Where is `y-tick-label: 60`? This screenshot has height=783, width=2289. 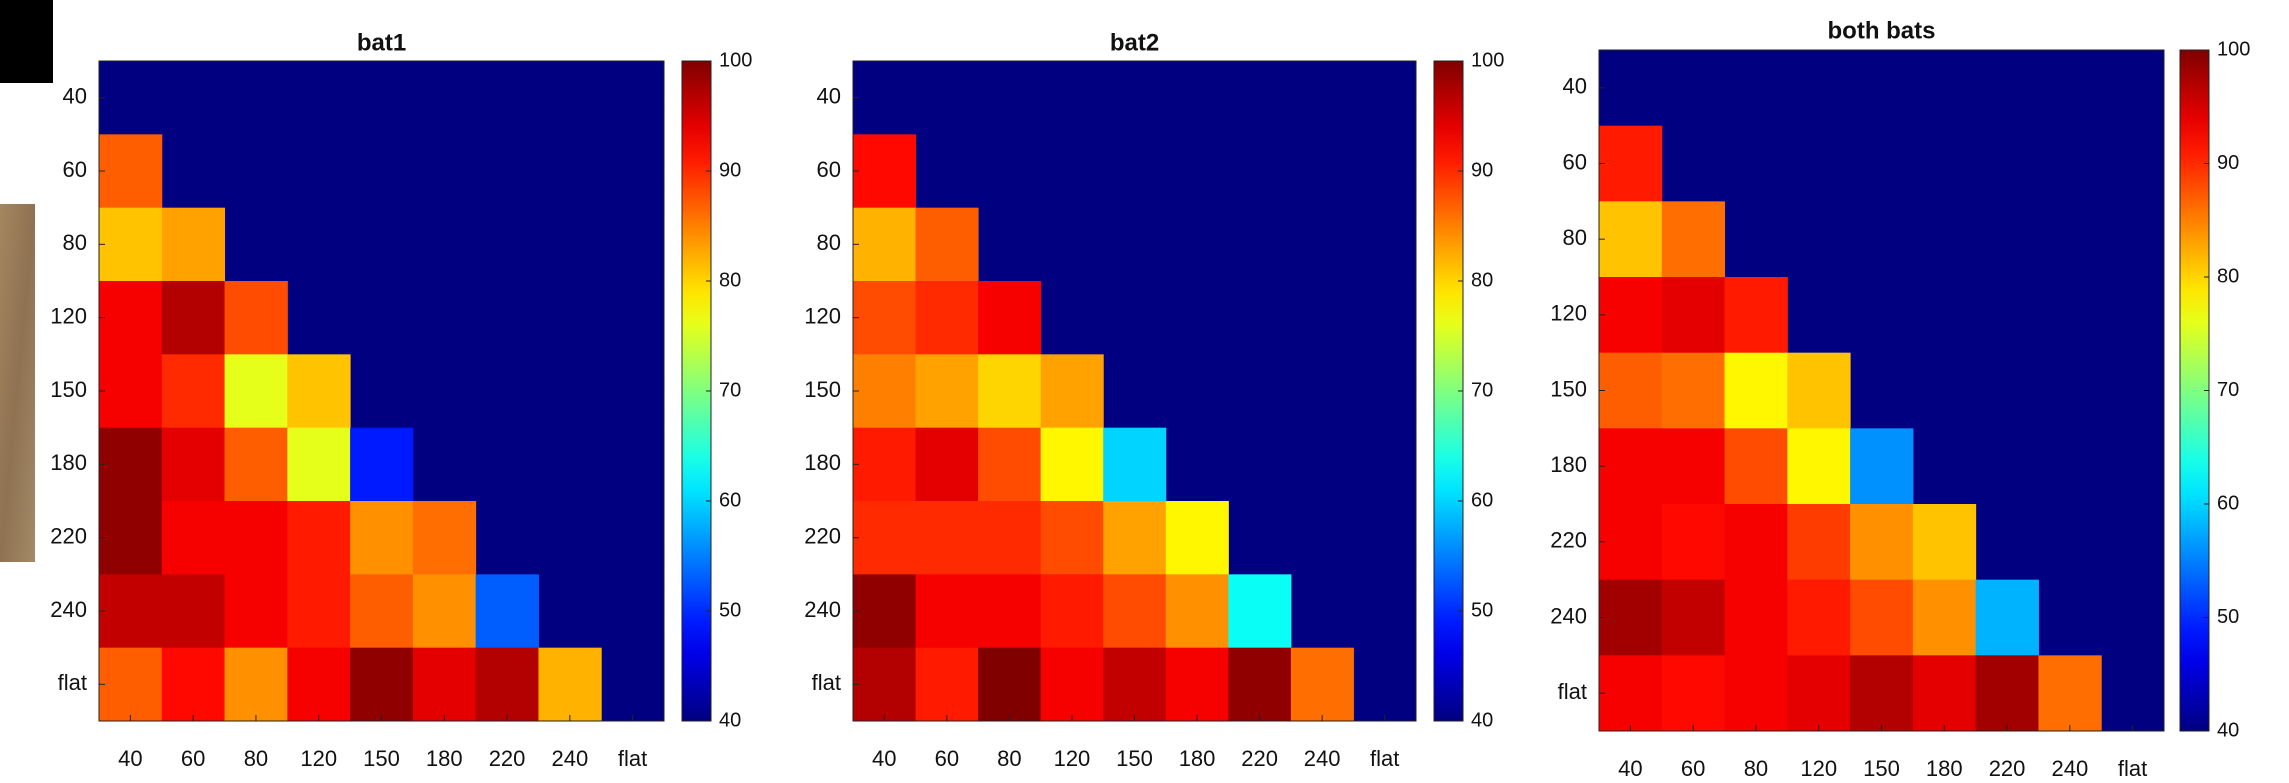
y-tick-label: 60 is located at coordinates (75, 169).